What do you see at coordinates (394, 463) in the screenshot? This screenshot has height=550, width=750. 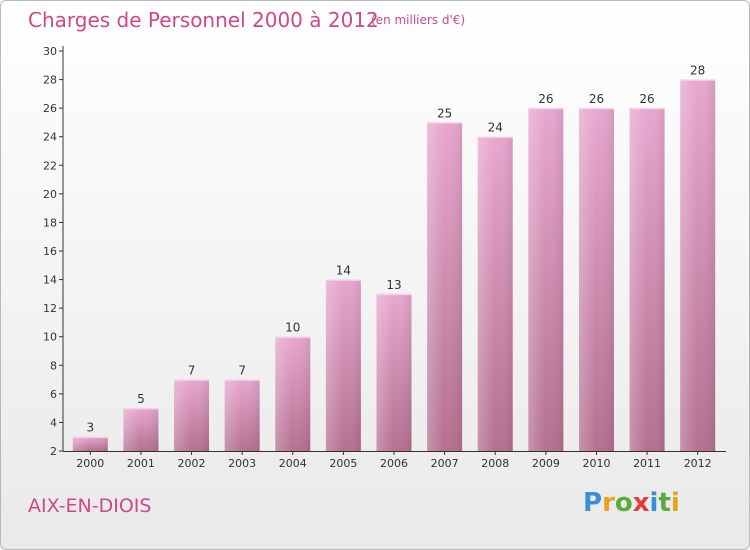 I see `x-tick-label-2006: 2006` at bounding box center [394, 463].